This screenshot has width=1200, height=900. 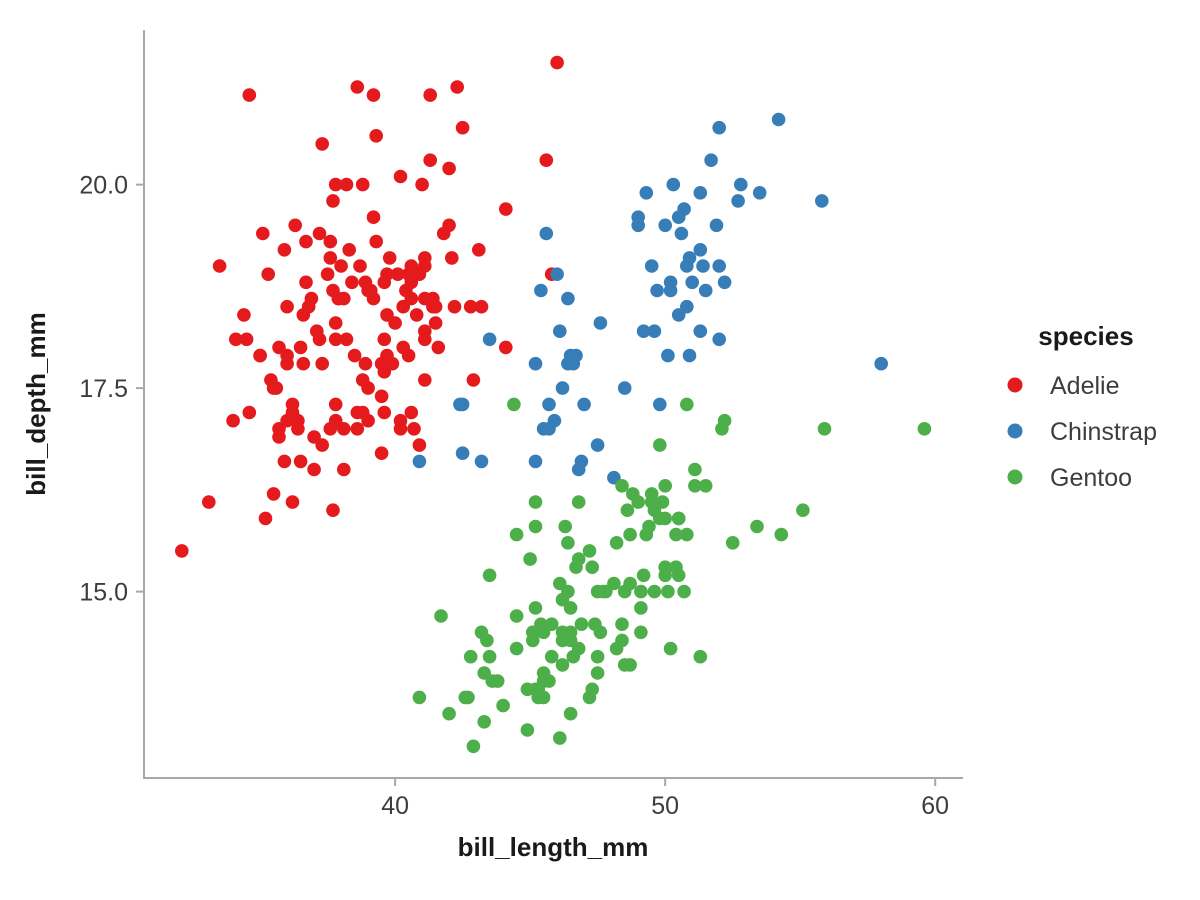 What do you see at coordinates (935, 806) in the screenshot?
I see `x-tick-label: 60` at bounding box center [935, 806].